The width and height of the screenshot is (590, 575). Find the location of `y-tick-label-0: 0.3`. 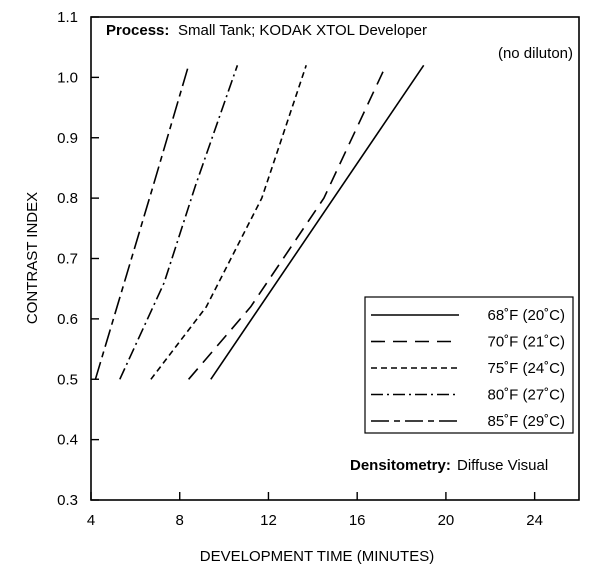

y-tick-label-0: 0.3 is located at coordinates (67, 500).